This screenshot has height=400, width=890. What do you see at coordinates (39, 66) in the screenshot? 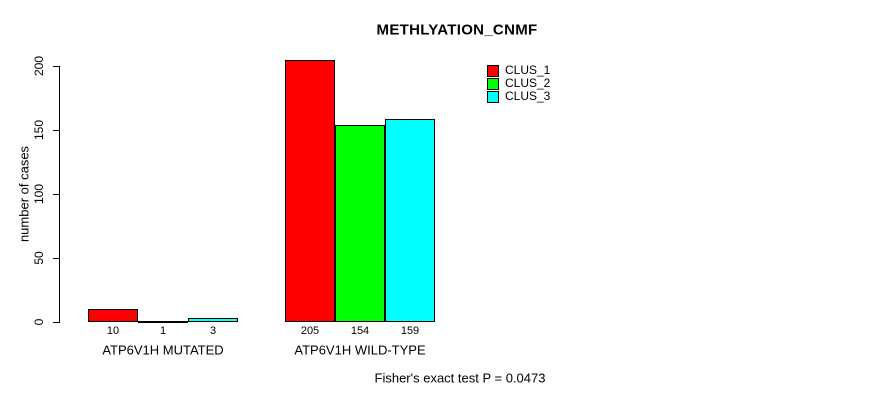
I see `y-tick-label: 200` at bounding box center [39, 66].